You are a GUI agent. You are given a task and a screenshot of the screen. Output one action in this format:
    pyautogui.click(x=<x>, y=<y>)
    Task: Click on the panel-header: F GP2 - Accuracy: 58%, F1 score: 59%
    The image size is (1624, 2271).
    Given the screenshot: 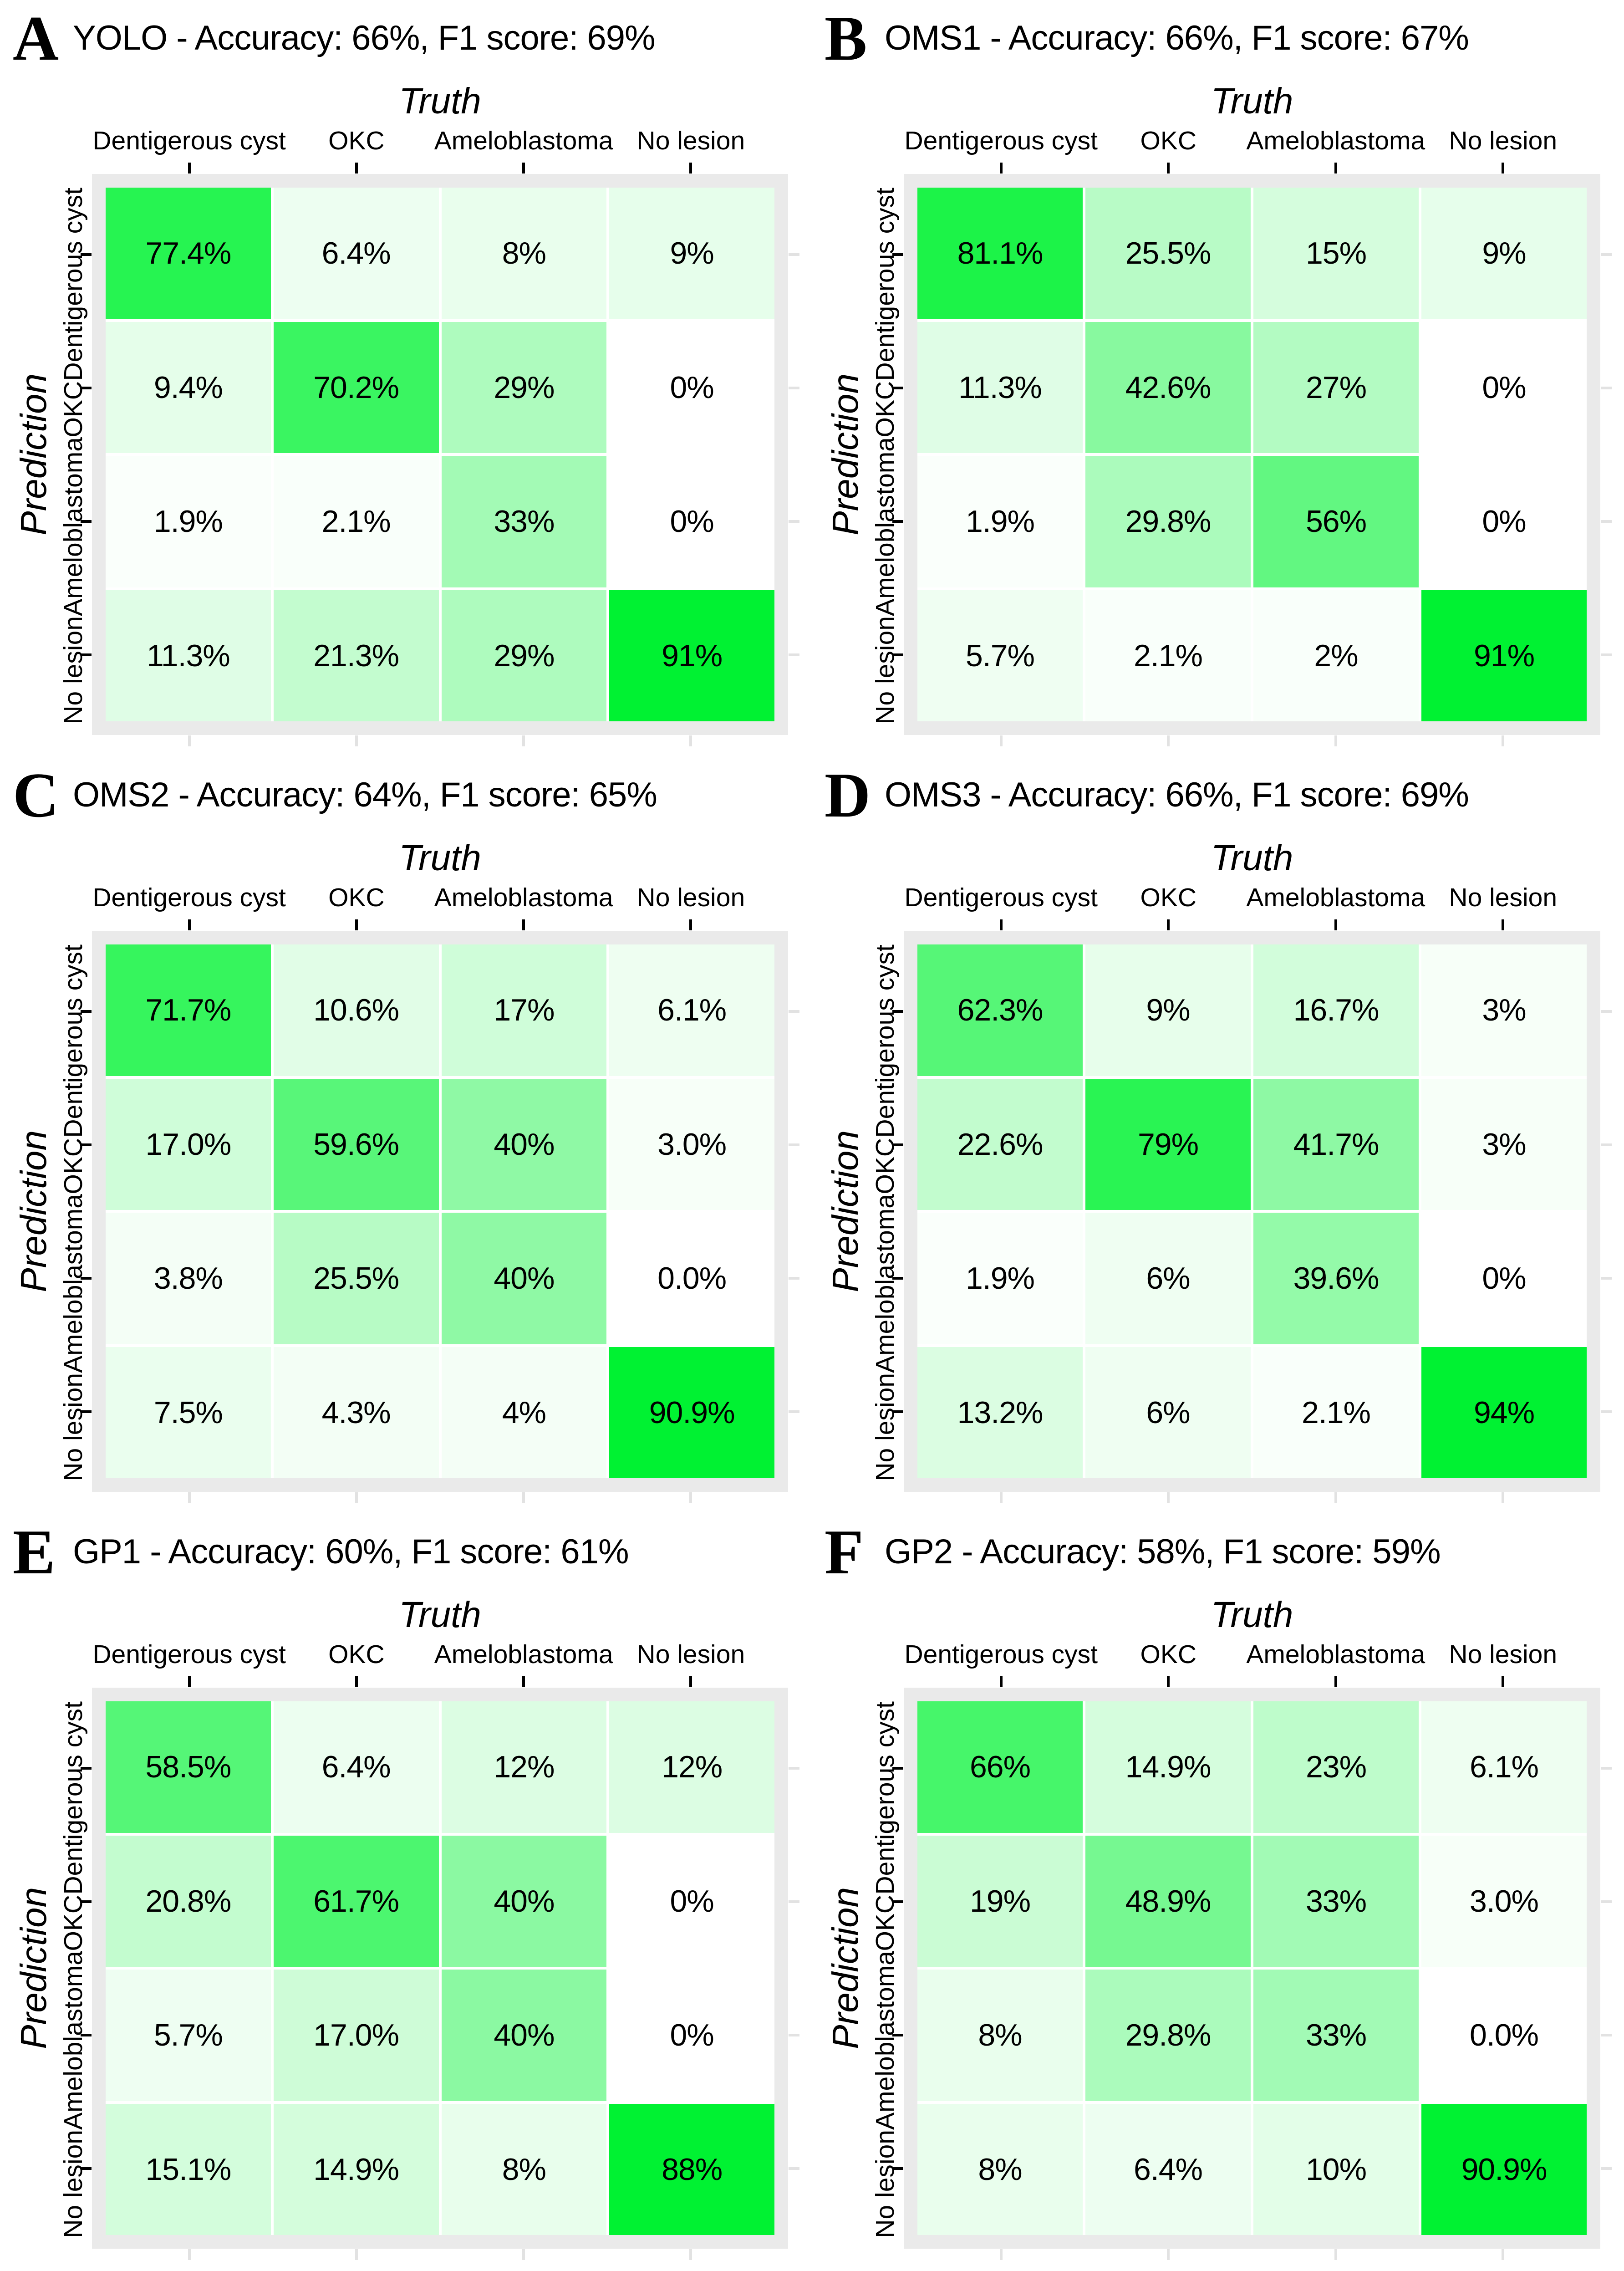 What is the action you would take?
    pyautogui.click(x=1222, y=1555)
    